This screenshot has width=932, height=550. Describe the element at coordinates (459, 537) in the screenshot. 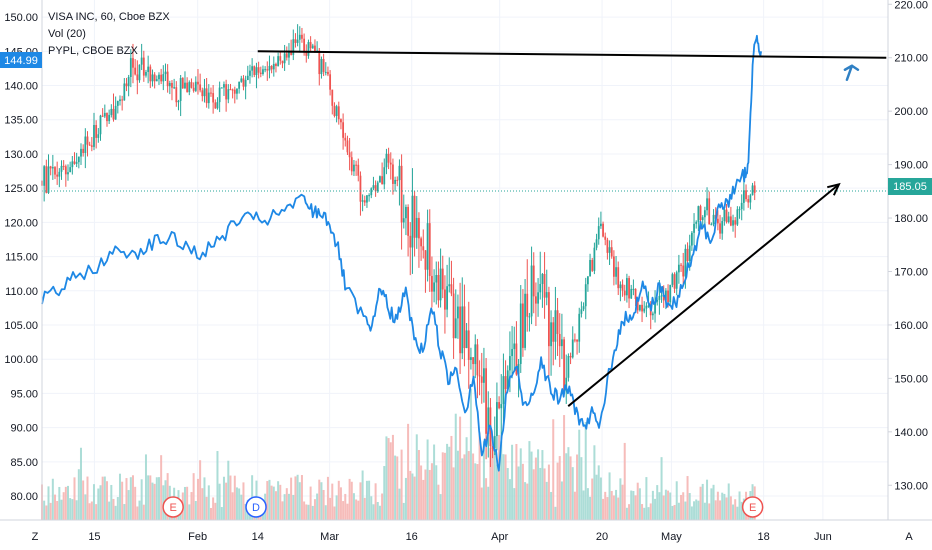

I see `time-axis: 15 Feb 14 Mar 16 Apr 20 May 18 Jun` at that location.